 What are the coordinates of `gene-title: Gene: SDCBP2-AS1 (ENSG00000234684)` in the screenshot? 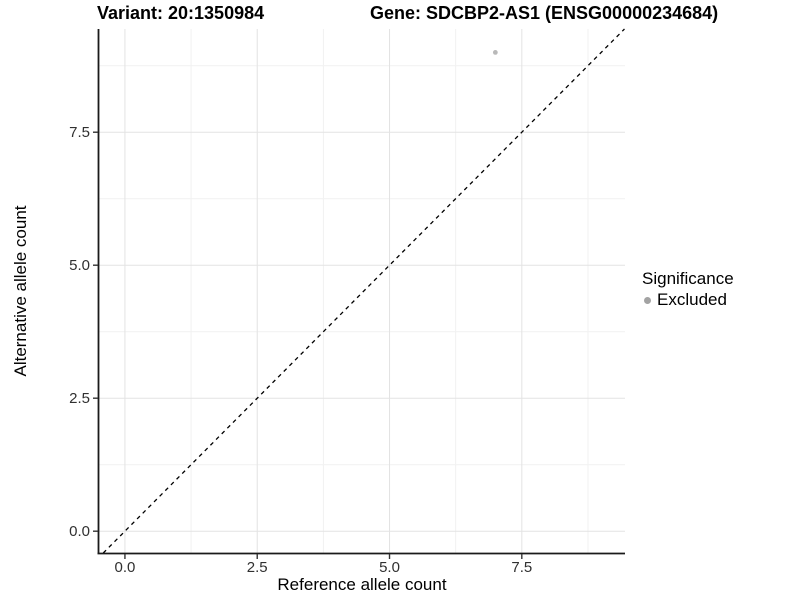 It's located at (544, 13).